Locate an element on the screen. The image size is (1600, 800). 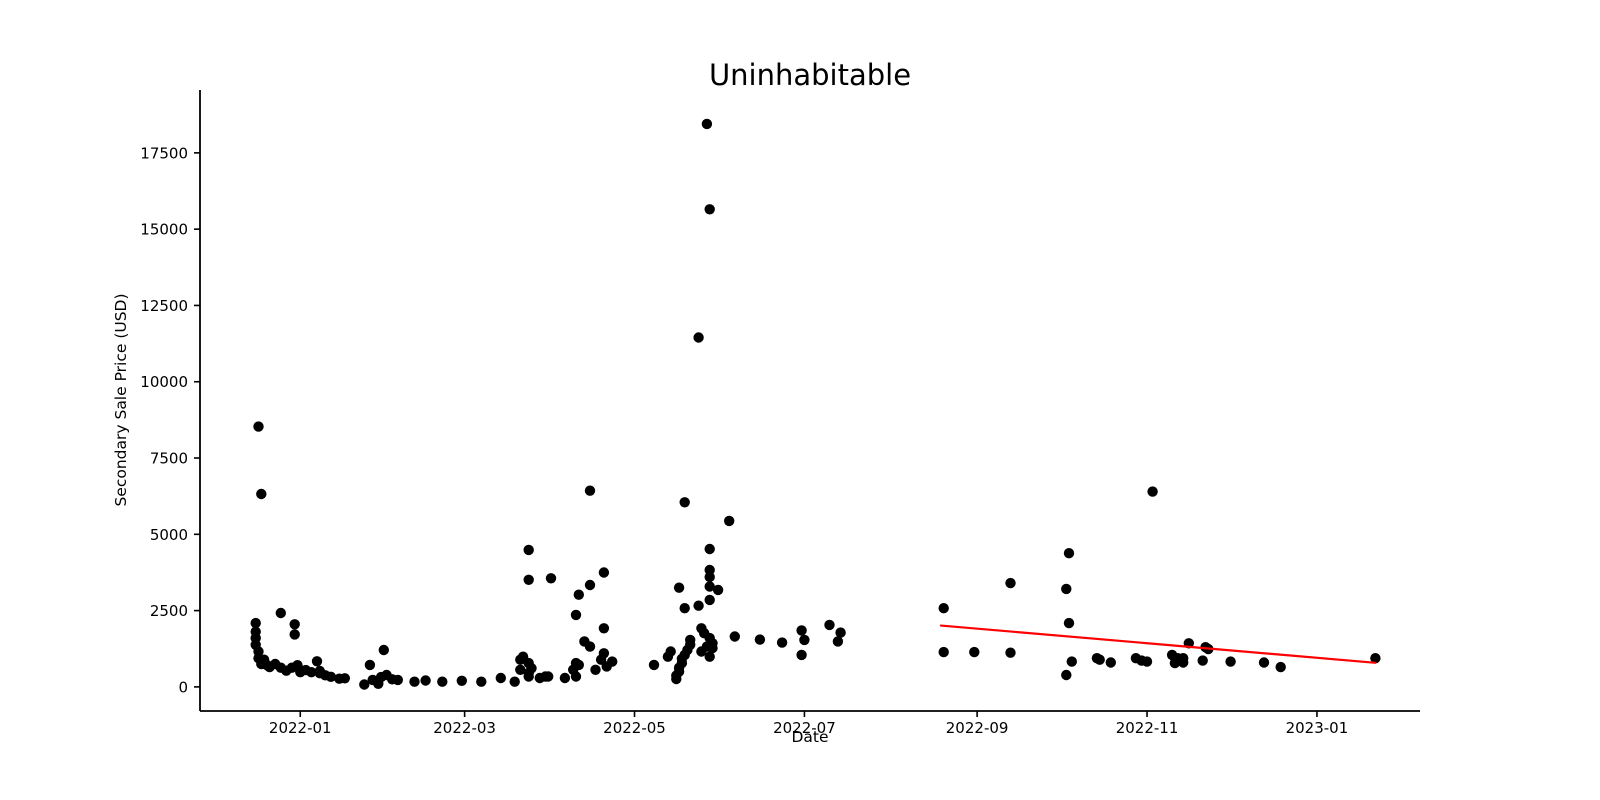
x-tick-label: 2023-01 is located at coordinates (1317, 728).